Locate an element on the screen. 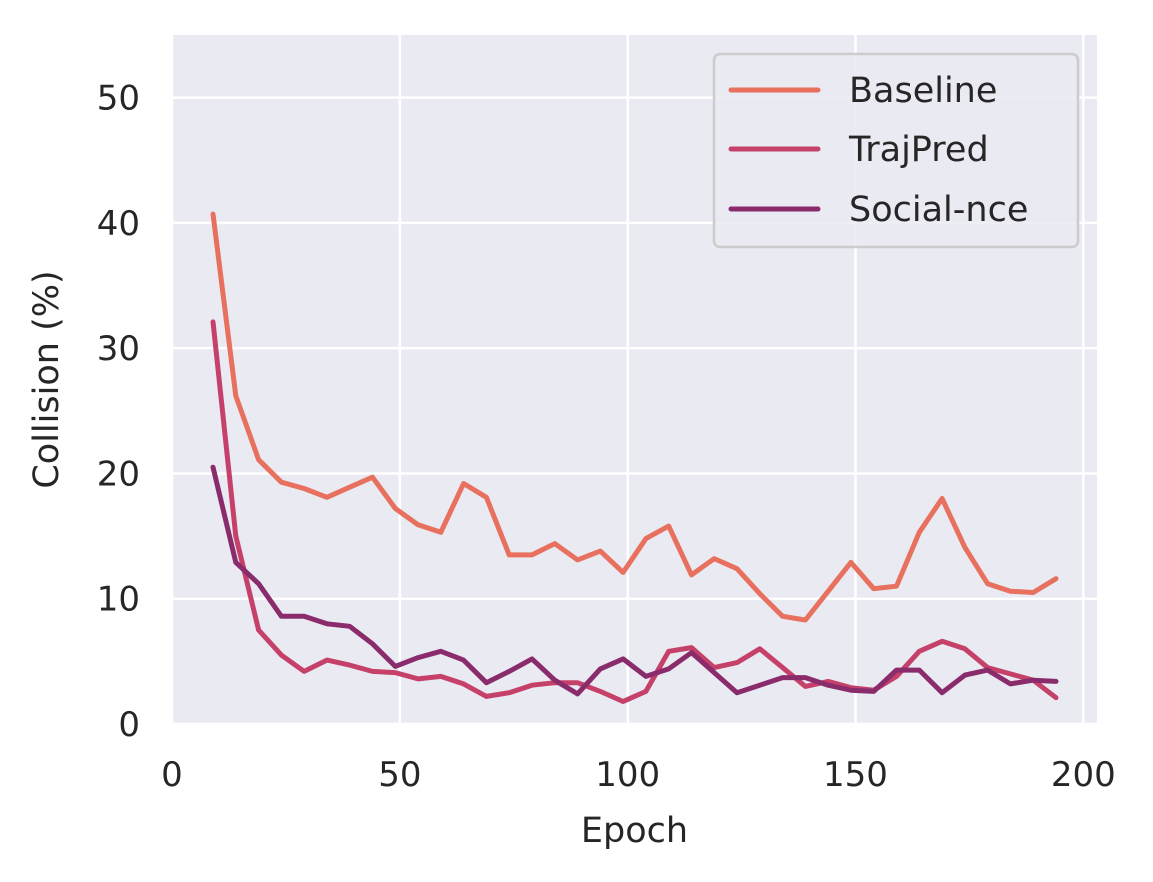 This screenshot has height=882, width=1153. y-axis-ticks: 0 10 20 30 40 50 is located at coordinates (118, 412).